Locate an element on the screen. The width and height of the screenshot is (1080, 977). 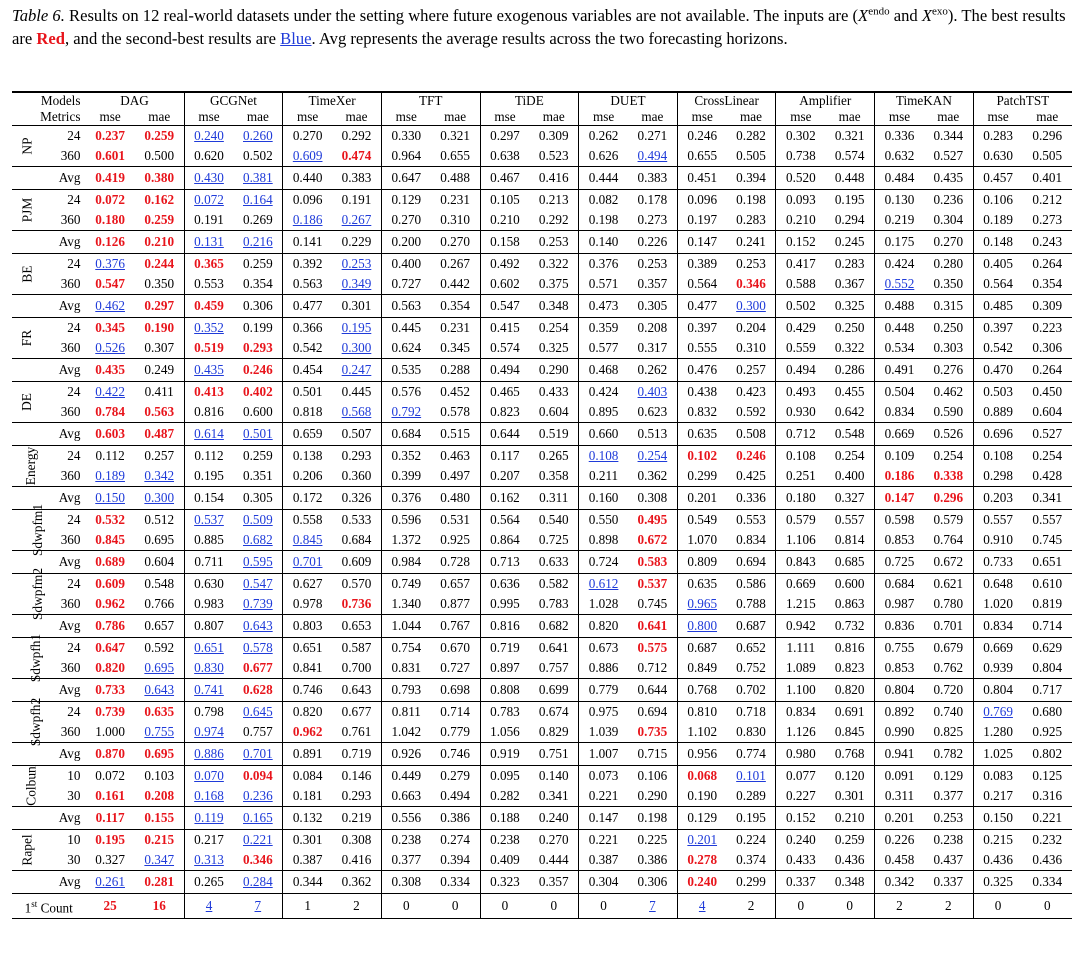
horizon-label: 24 is located at coordinates (64, 199).